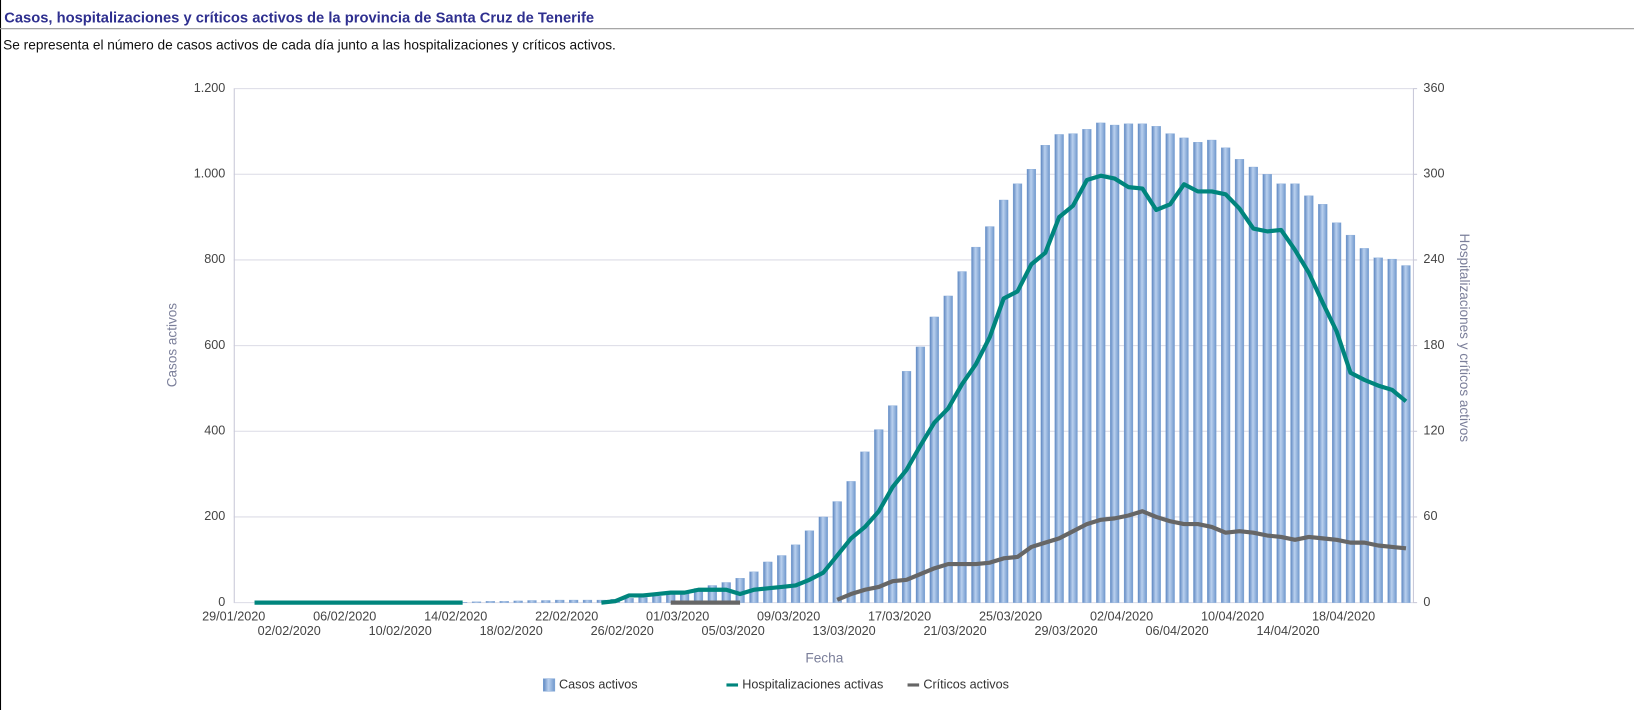 The height and width of the screenshot is (710, 1634). Describe the element at coordinates (955, 631) in the screenshot. I see `x-tick-label: 21/03/2020` at that location.